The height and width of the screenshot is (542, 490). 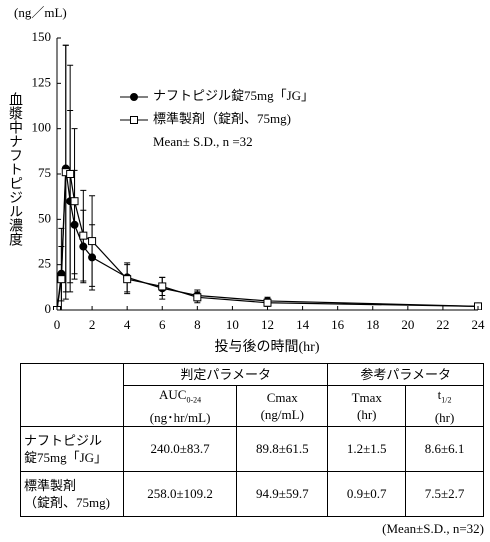 I want to click on column-header: AUC0-24 (ng･hr/mL), so click(x=180, y=406).